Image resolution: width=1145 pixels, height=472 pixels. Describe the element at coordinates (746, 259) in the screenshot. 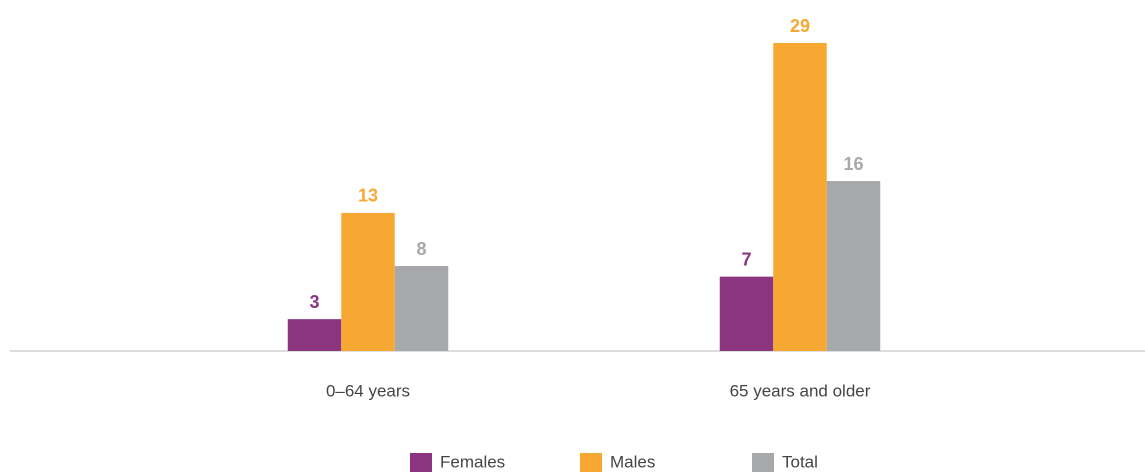

I see `value-label: 7` at that location.